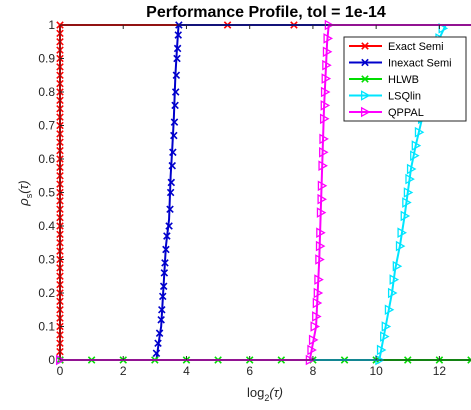  Describe the element at coordinates (46, 59) in the screenshot. I see `y-tick-label: 0.9` at that location.